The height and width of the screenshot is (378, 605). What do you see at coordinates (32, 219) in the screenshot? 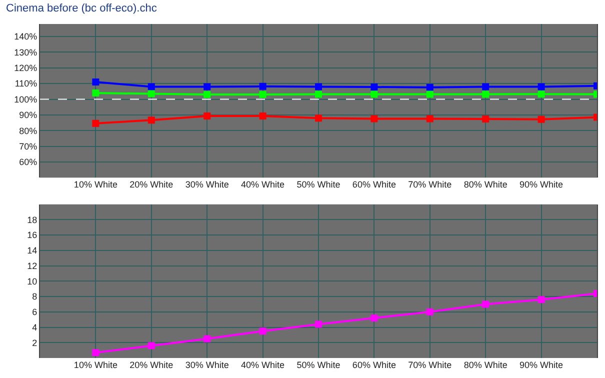
I see `y-tick-label: 18` at bounding box center [32, 219].